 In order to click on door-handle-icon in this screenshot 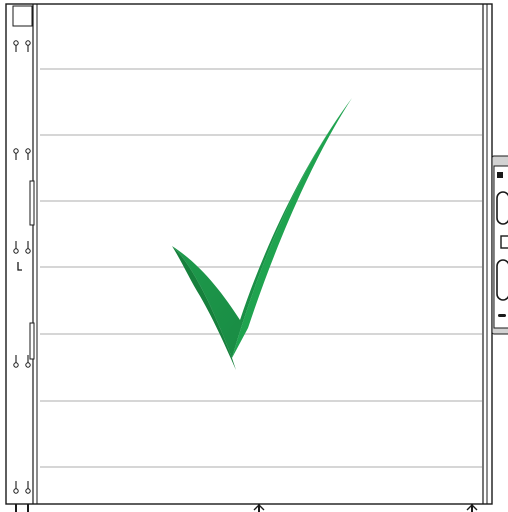, I will do `click(499, 245)`.